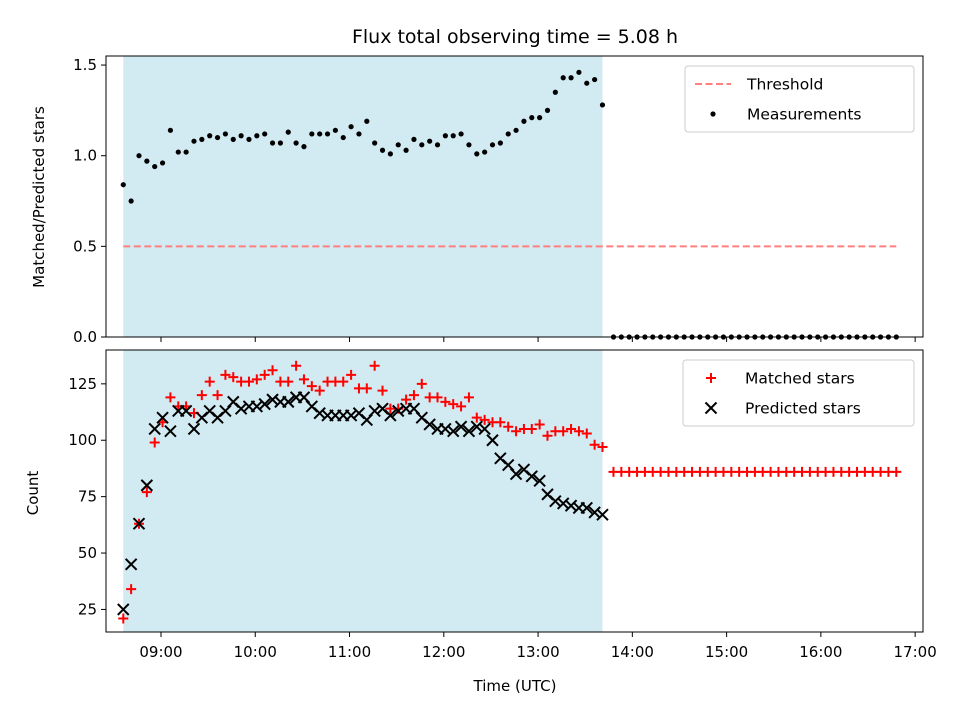  What do you see at coordinates (803, 409) in the screenshot?
I see `legend-label: Predicted stars` at bounding box center [803, 409].